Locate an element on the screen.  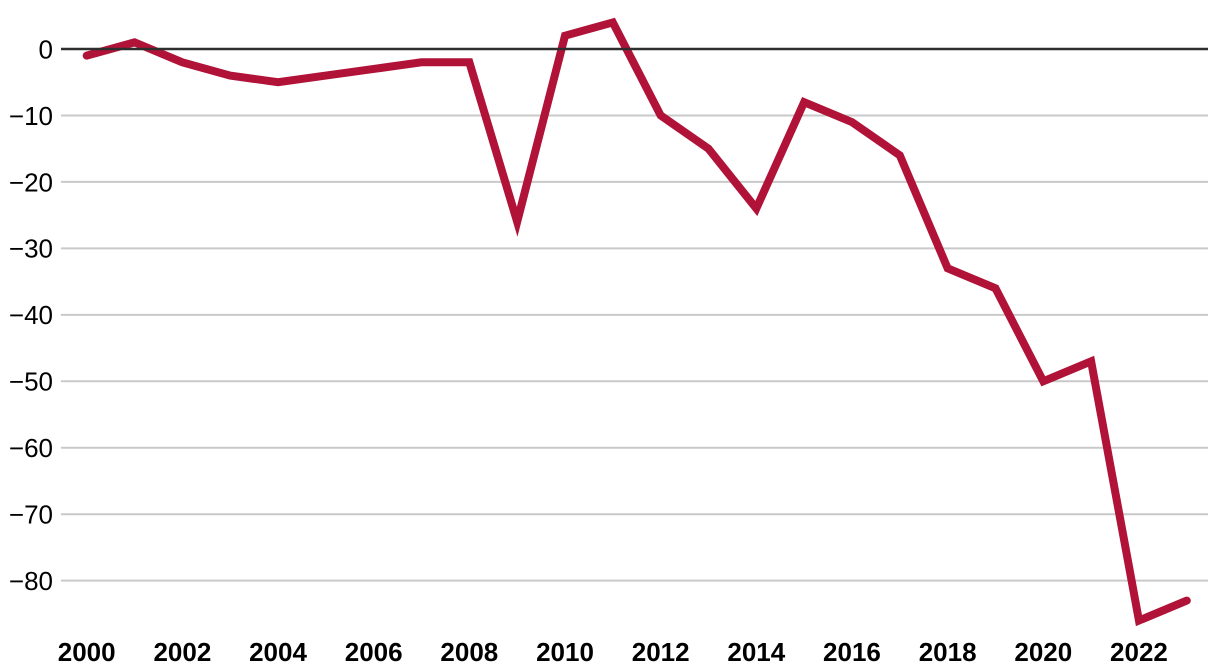
y-tick-label: −30 is located at coordinates (31, 249).